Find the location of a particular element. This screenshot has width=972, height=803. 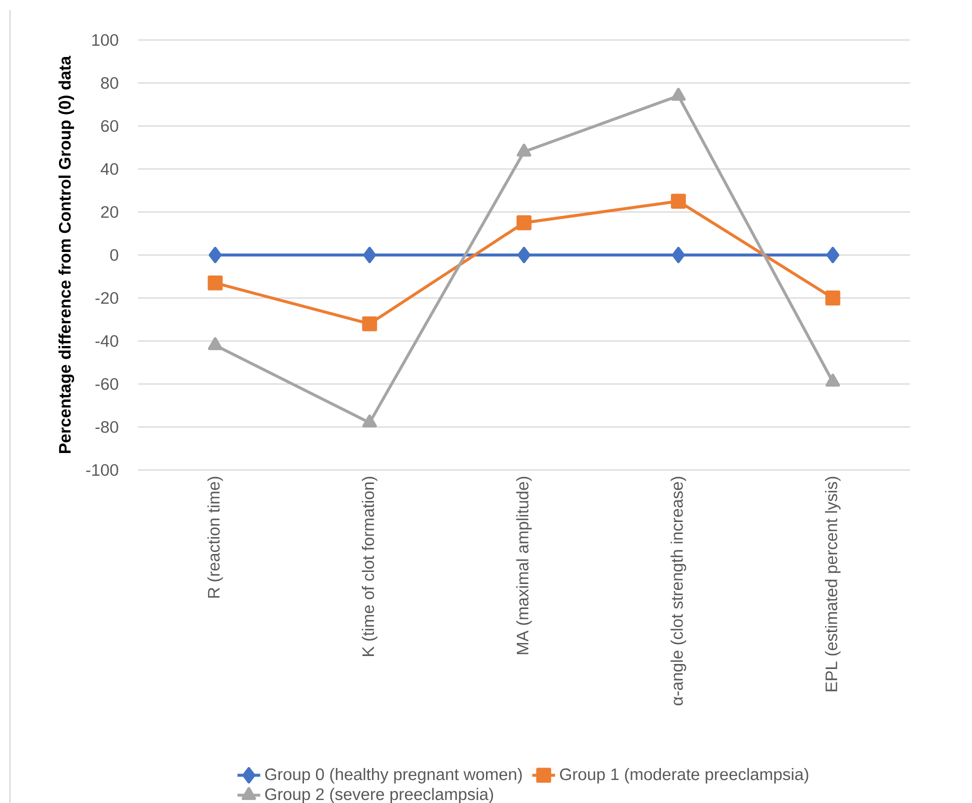

legend-label: Group 1 (moderate preeclampsia) is located at coordinates (684, 776).